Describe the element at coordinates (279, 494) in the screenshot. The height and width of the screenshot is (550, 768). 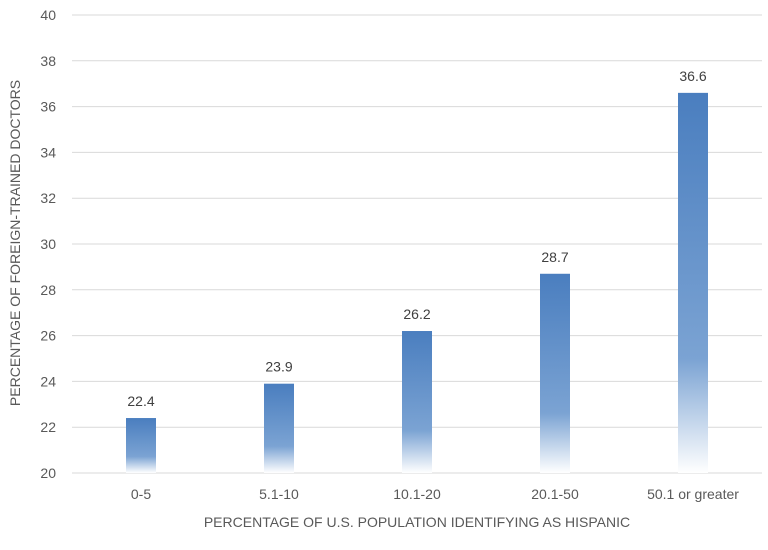
I see `x-tick-label: 5.1-10` at that location.